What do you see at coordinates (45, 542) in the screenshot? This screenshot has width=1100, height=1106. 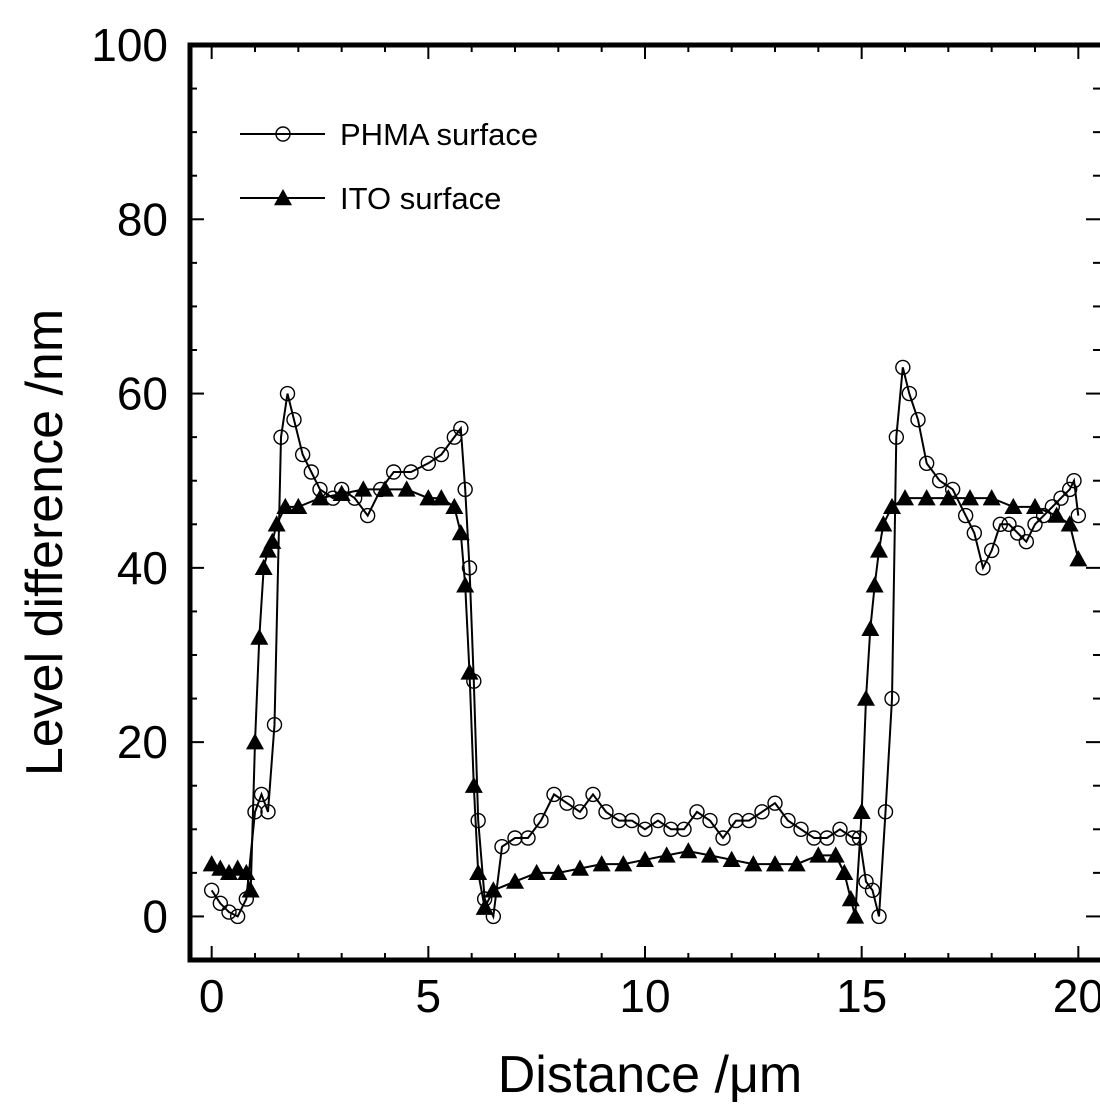 I see `y-axis-label: Level difference /nm` at bounding box center [45, 542].